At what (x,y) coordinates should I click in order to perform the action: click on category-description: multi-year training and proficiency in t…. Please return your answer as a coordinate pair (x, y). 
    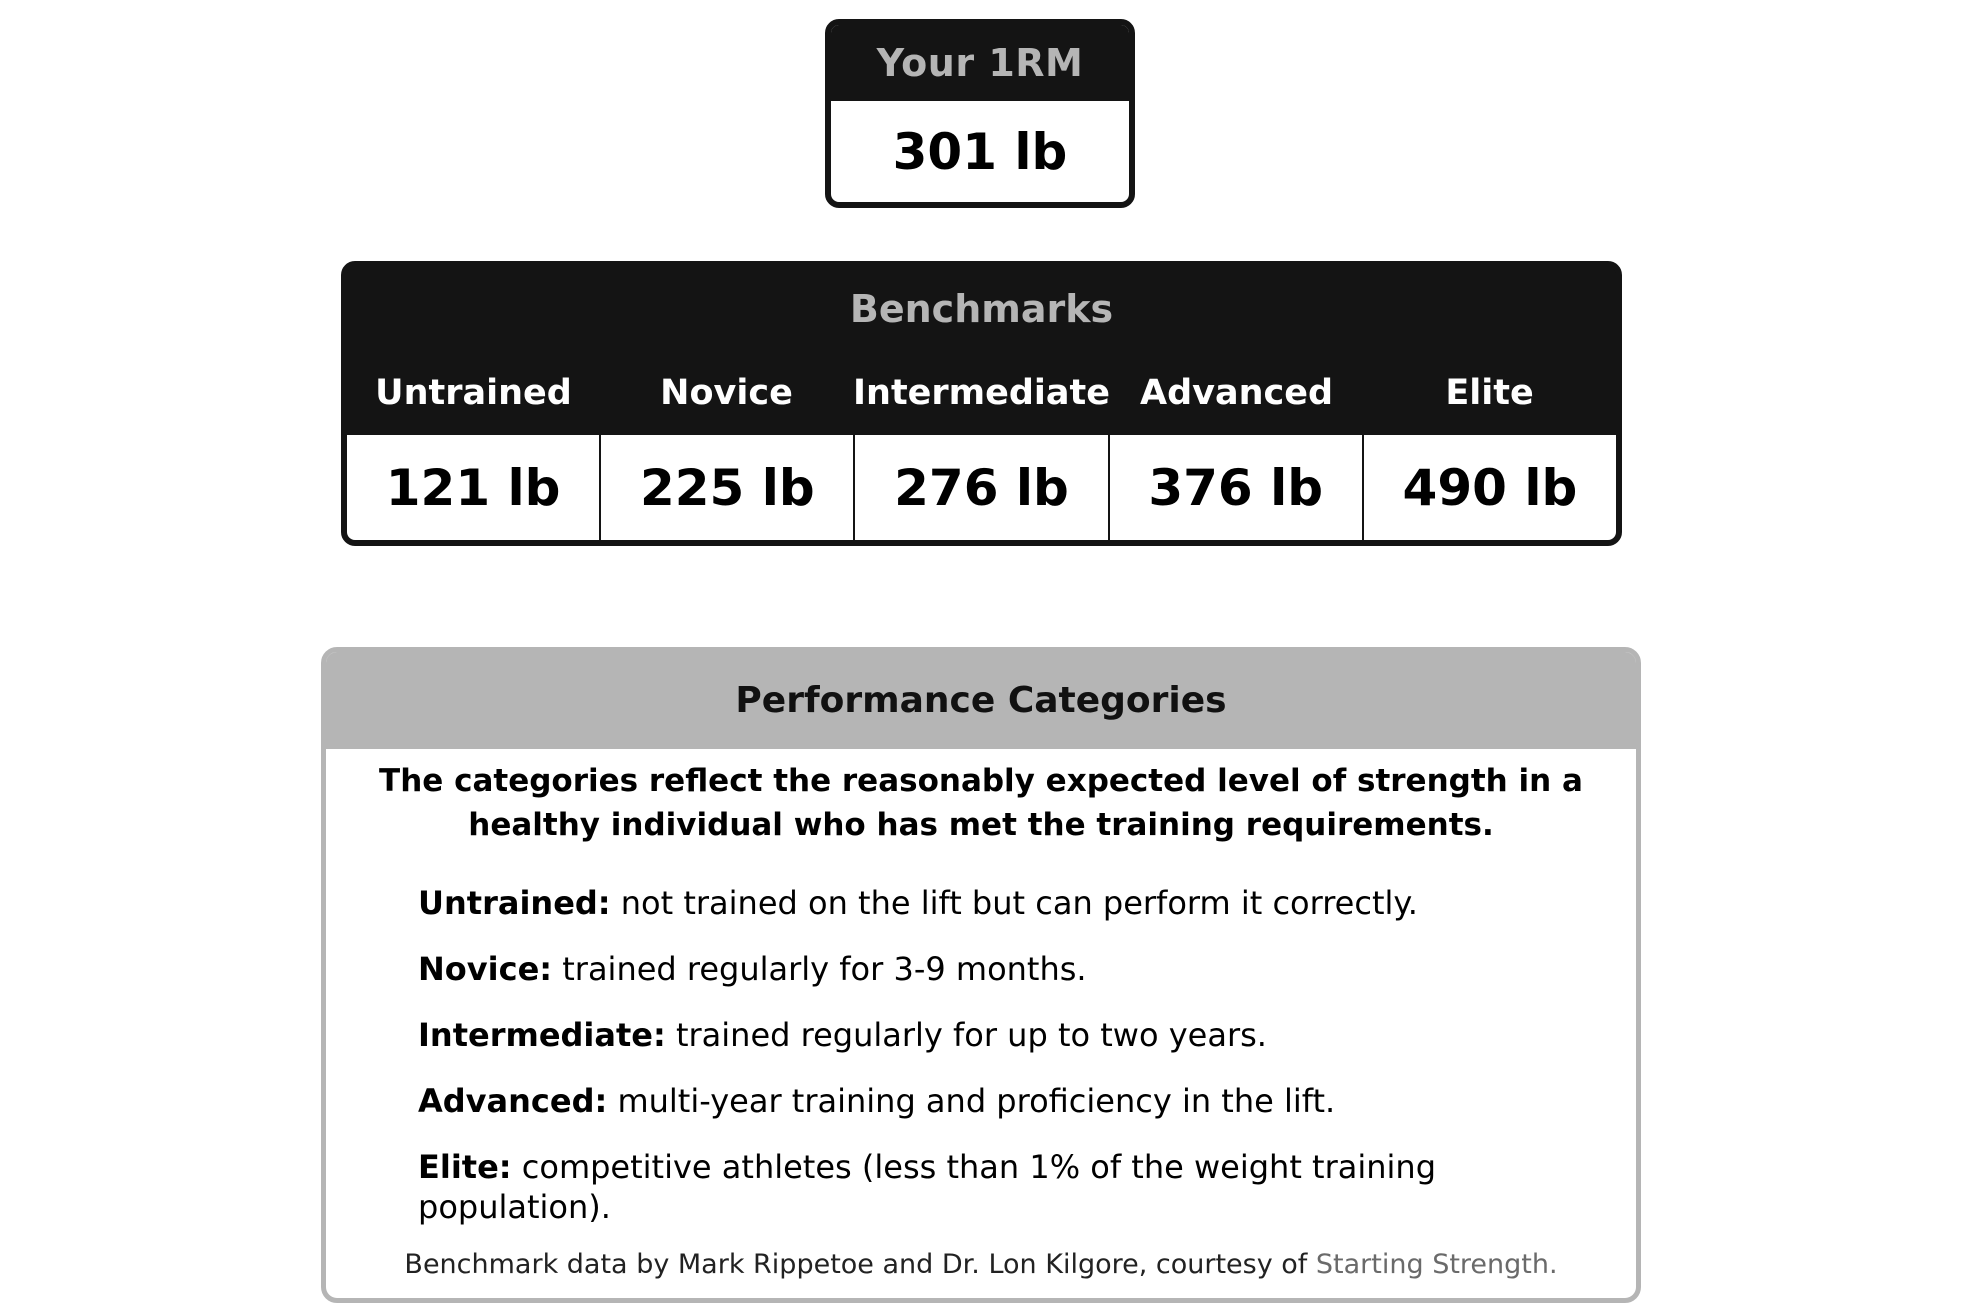
    Looking at the image, I should click on (971, 1101).